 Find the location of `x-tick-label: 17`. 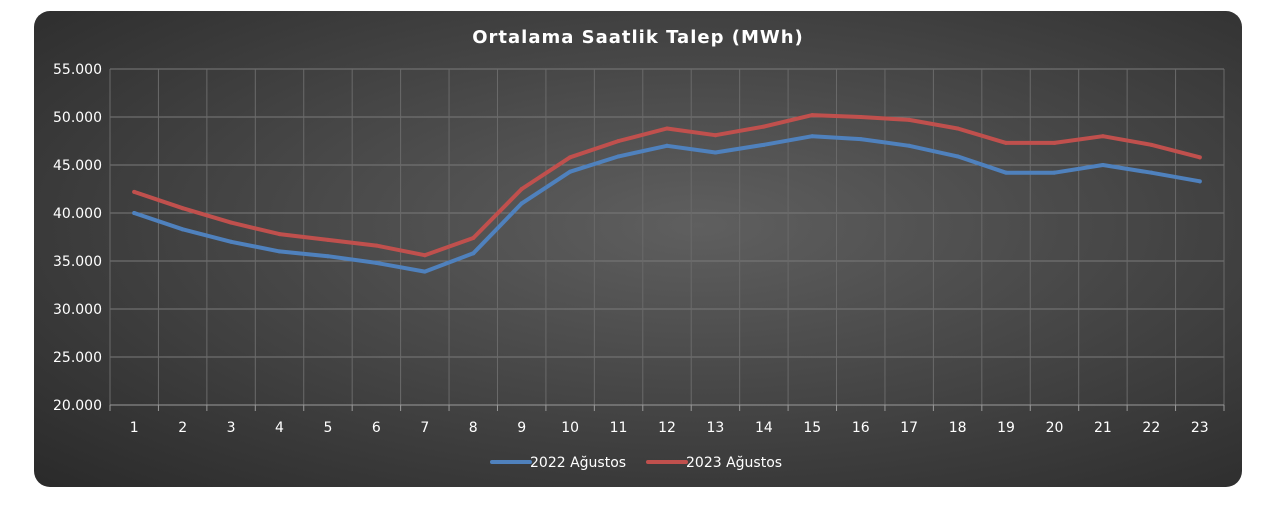

x-tick-label: 17 is located at coordinates (909, 428).